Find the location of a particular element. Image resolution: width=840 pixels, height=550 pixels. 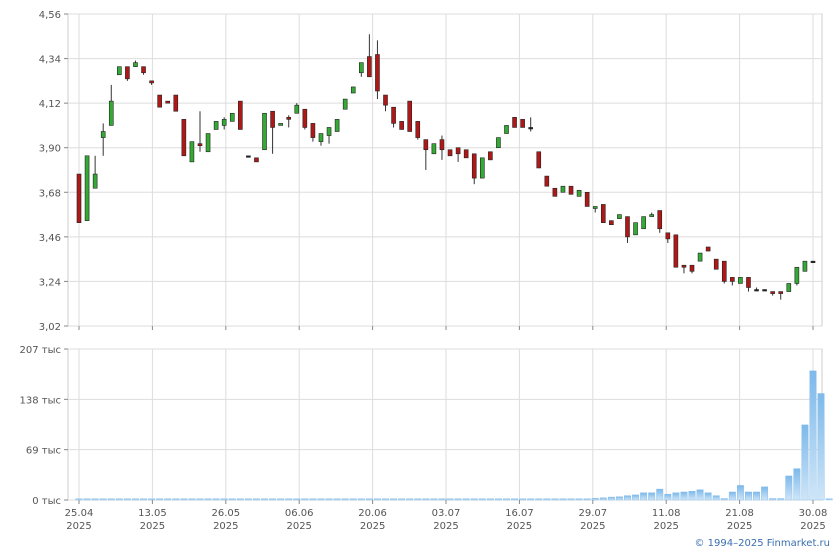

x-tick-date-label: 06.06 is located at coordinates (299, 513).